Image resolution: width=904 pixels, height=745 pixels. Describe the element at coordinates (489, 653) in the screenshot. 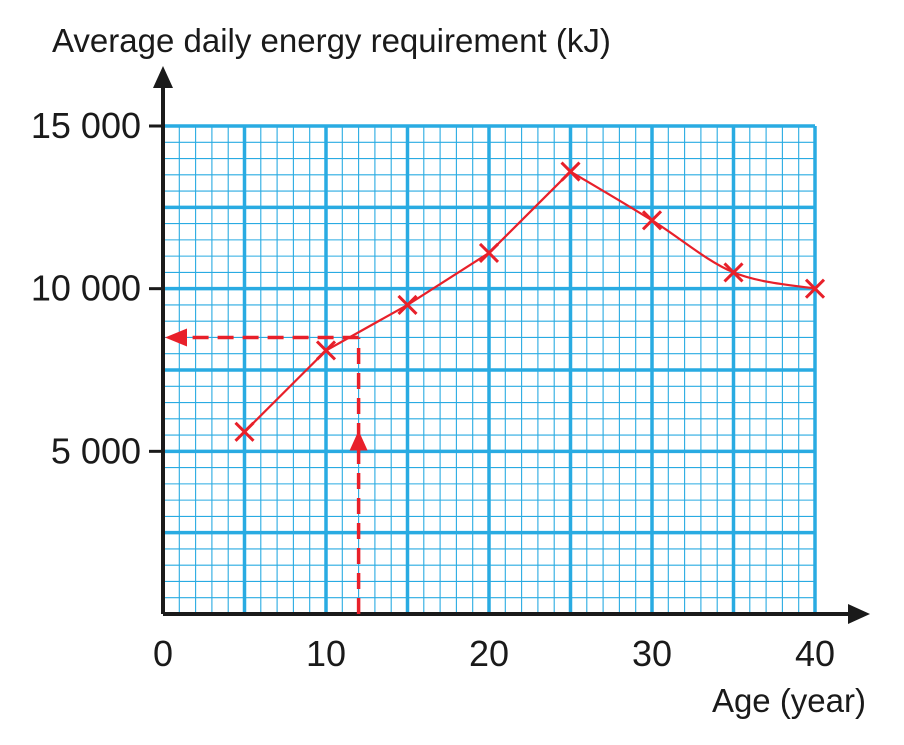

I see `x-tick-label: 20` at that location.